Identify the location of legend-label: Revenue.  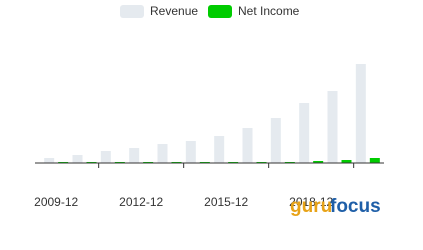
(174, 11).